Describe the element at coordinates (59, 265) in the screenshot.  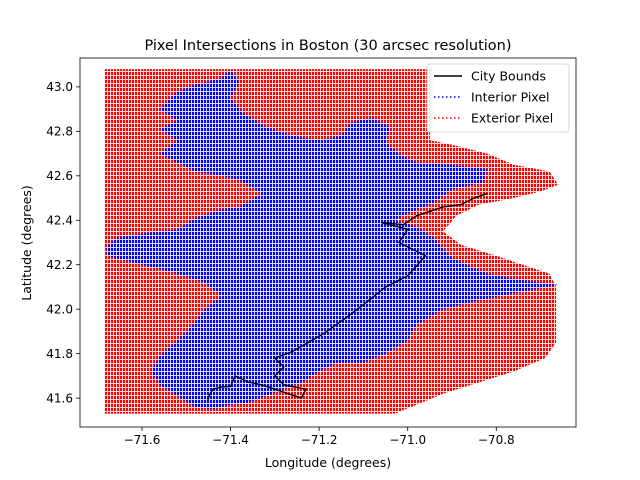
I see `y-tick-label: 42.2` at that location.